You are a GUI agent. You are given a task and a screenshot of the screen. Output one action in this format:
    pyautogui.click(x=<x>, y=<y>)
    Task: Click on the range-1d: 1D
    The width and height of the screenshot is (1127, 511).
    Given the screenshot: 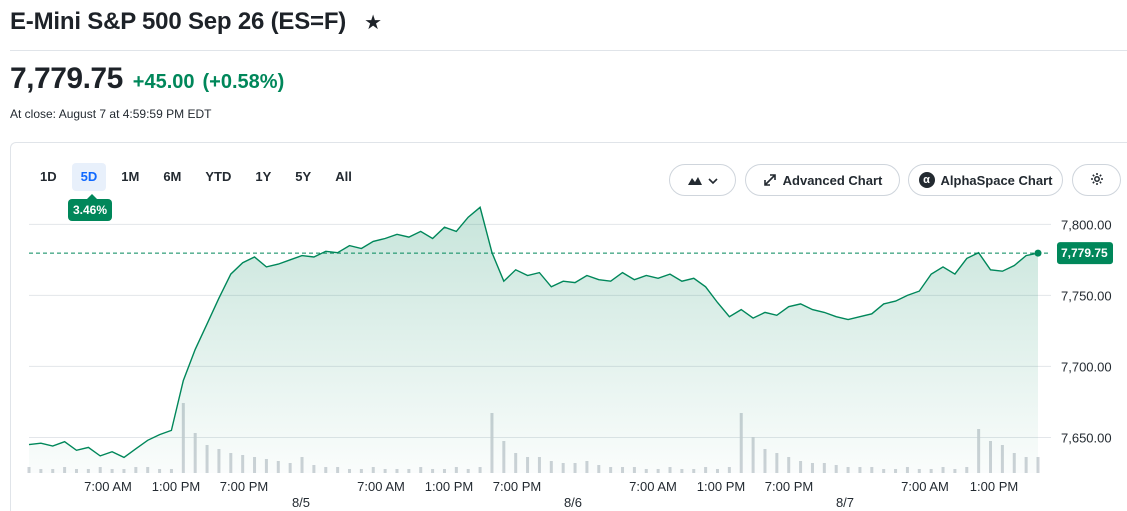 What is the action you would take?
    pyautogui.click(x=48, y=176)
    